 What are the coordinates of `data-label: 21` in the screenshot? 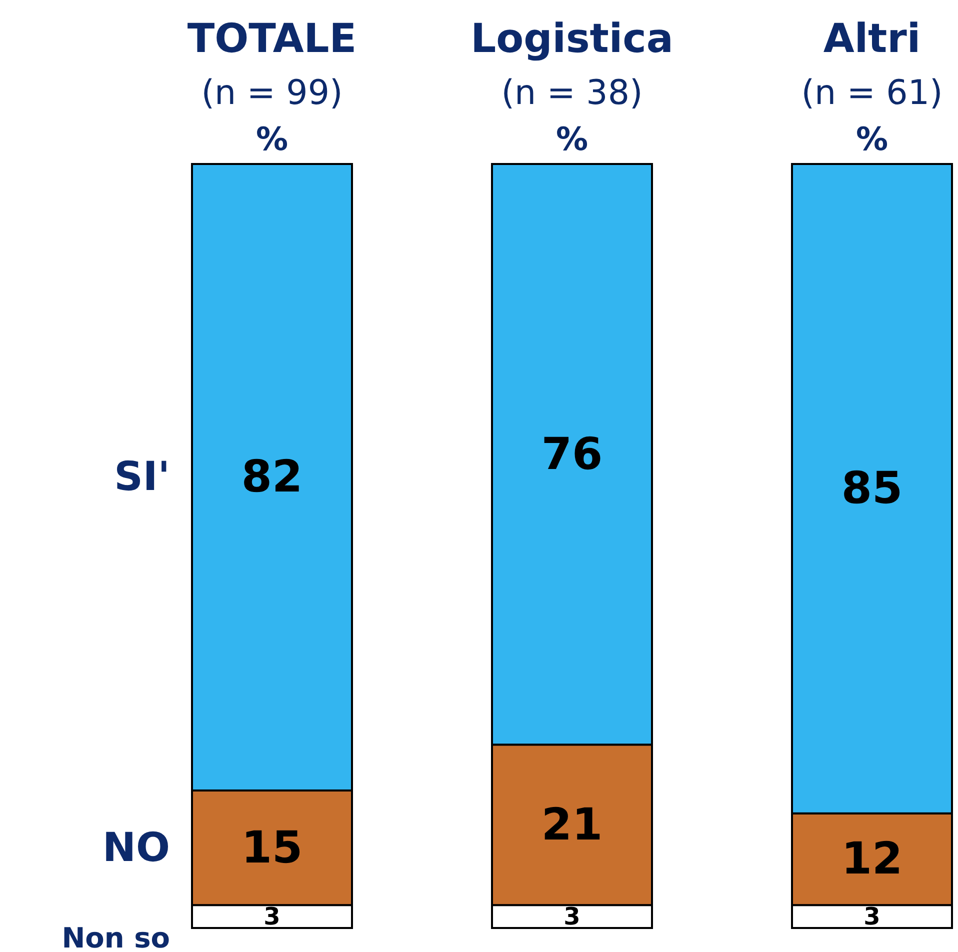 It's located at (572, 824).